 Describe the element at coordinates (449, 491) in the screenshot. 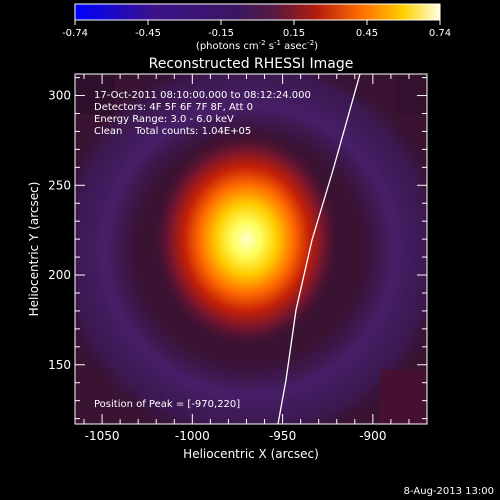

I see `footer-timestamp: 8-Aug-2013 13:00` at that location.